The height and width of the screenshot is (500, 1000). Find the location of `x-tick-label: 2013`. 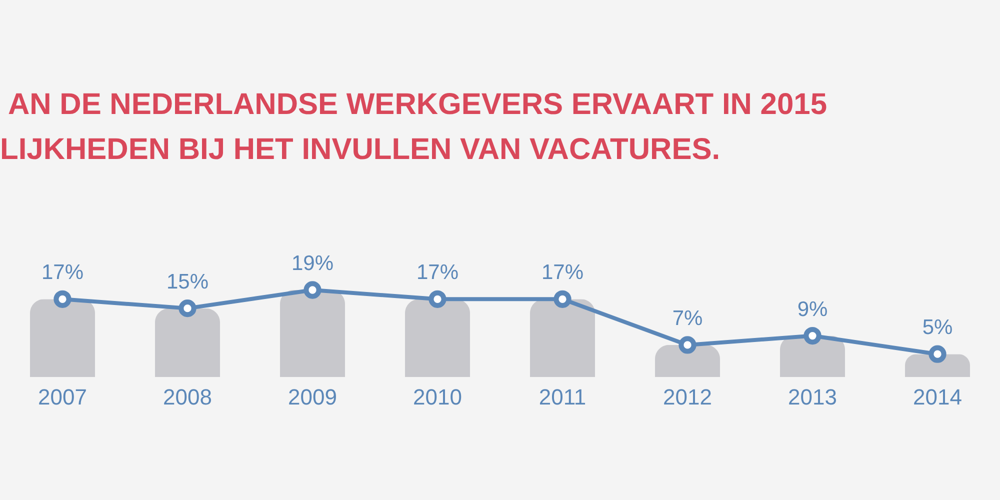

x-tick-label: 2013 is located at coordinates (812, 397).